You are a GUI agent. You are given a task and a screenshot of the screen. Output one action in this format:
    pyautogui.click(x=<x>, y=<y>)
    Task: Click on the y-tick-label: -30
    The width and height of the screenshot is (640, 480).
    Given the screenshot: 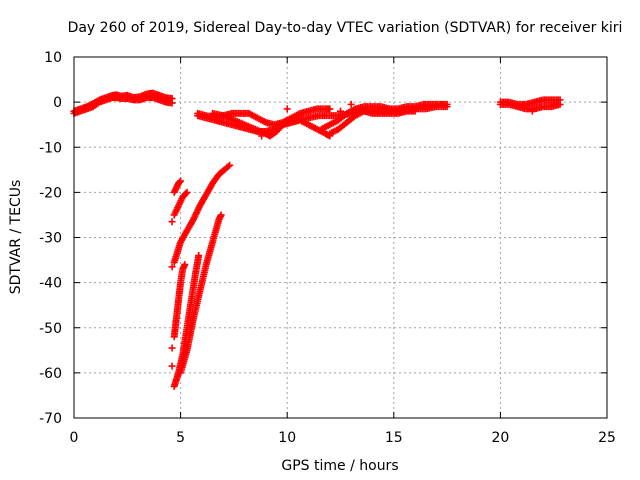 What is the action you would take?
    pyautogui.click(x=50, y=239)
    